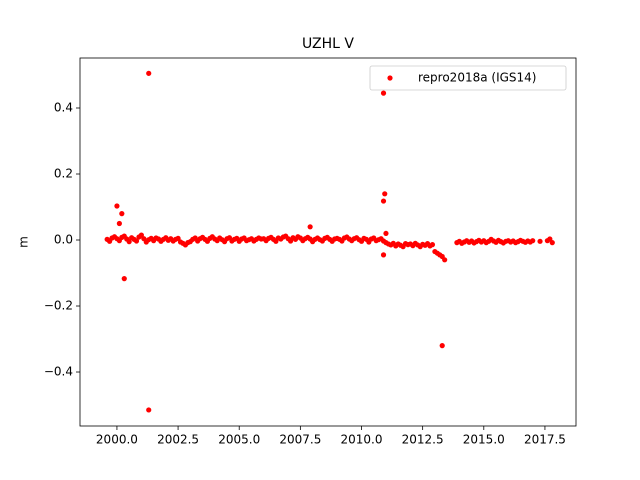 The image size is (640, 480). Describe the element at coordinates (63, 107) in the screenshot. I see `y-tick-label: 0.4` at that location.